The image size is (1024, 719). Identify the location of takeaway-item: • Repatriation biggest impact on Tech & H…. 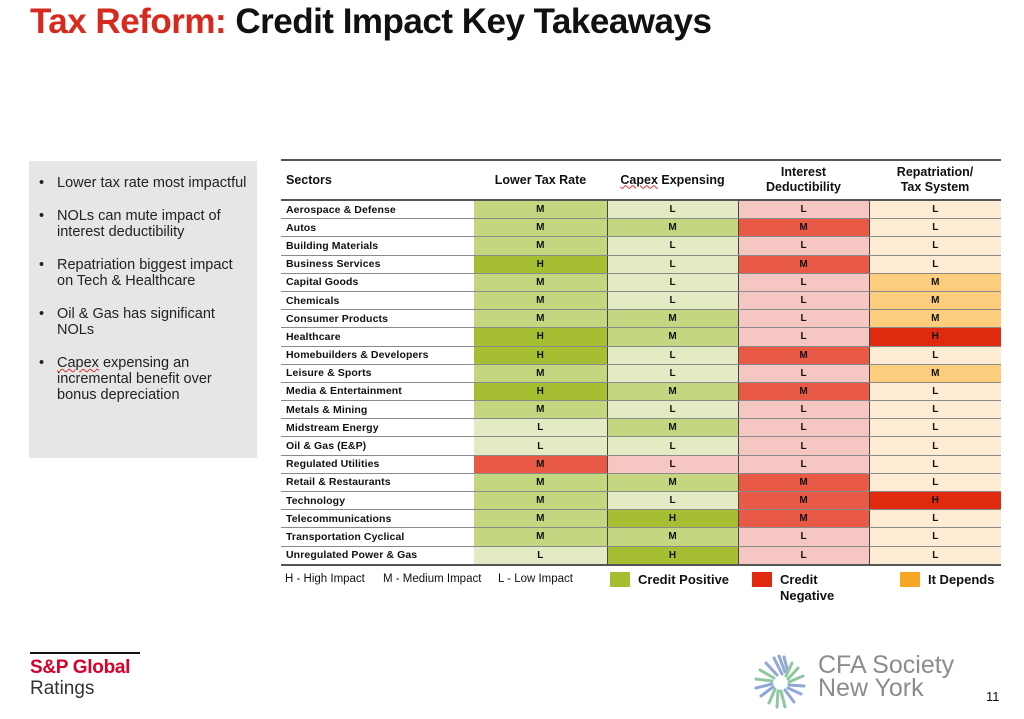
(143, 273).